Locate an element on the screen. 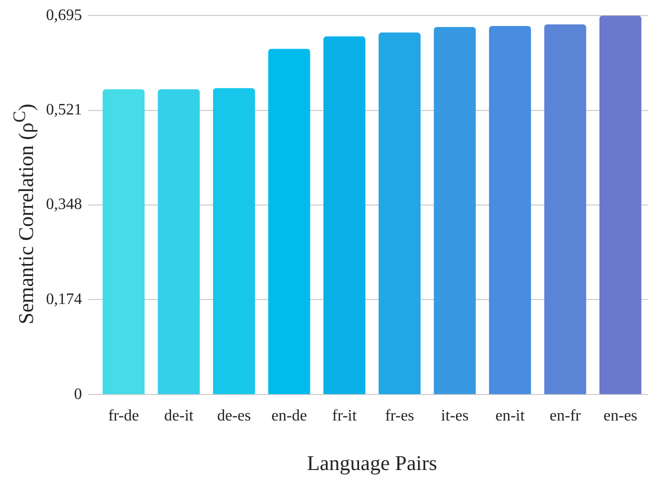 The image size is (662, 485). x-axis-title: Language Pairs is located at coordinates (372, 462).